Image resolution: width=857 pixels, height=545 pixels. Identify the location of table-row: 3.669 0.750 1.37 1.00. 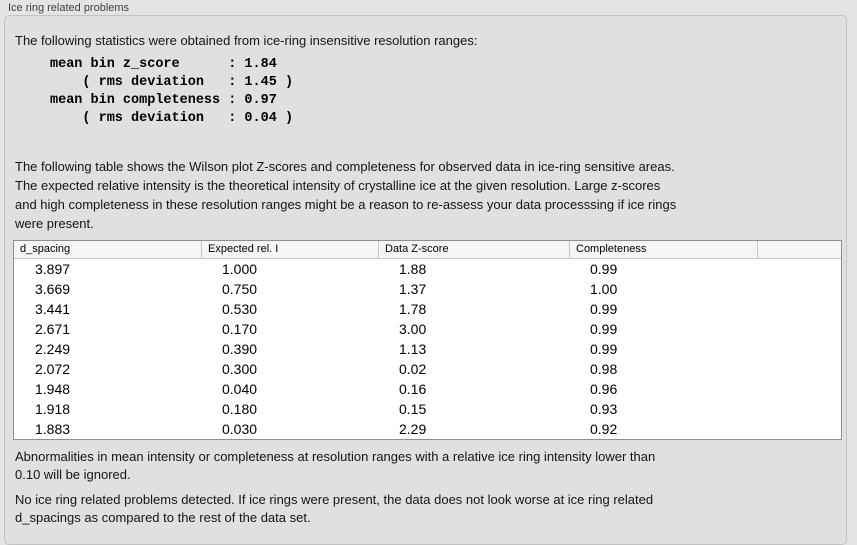
(427, 289).